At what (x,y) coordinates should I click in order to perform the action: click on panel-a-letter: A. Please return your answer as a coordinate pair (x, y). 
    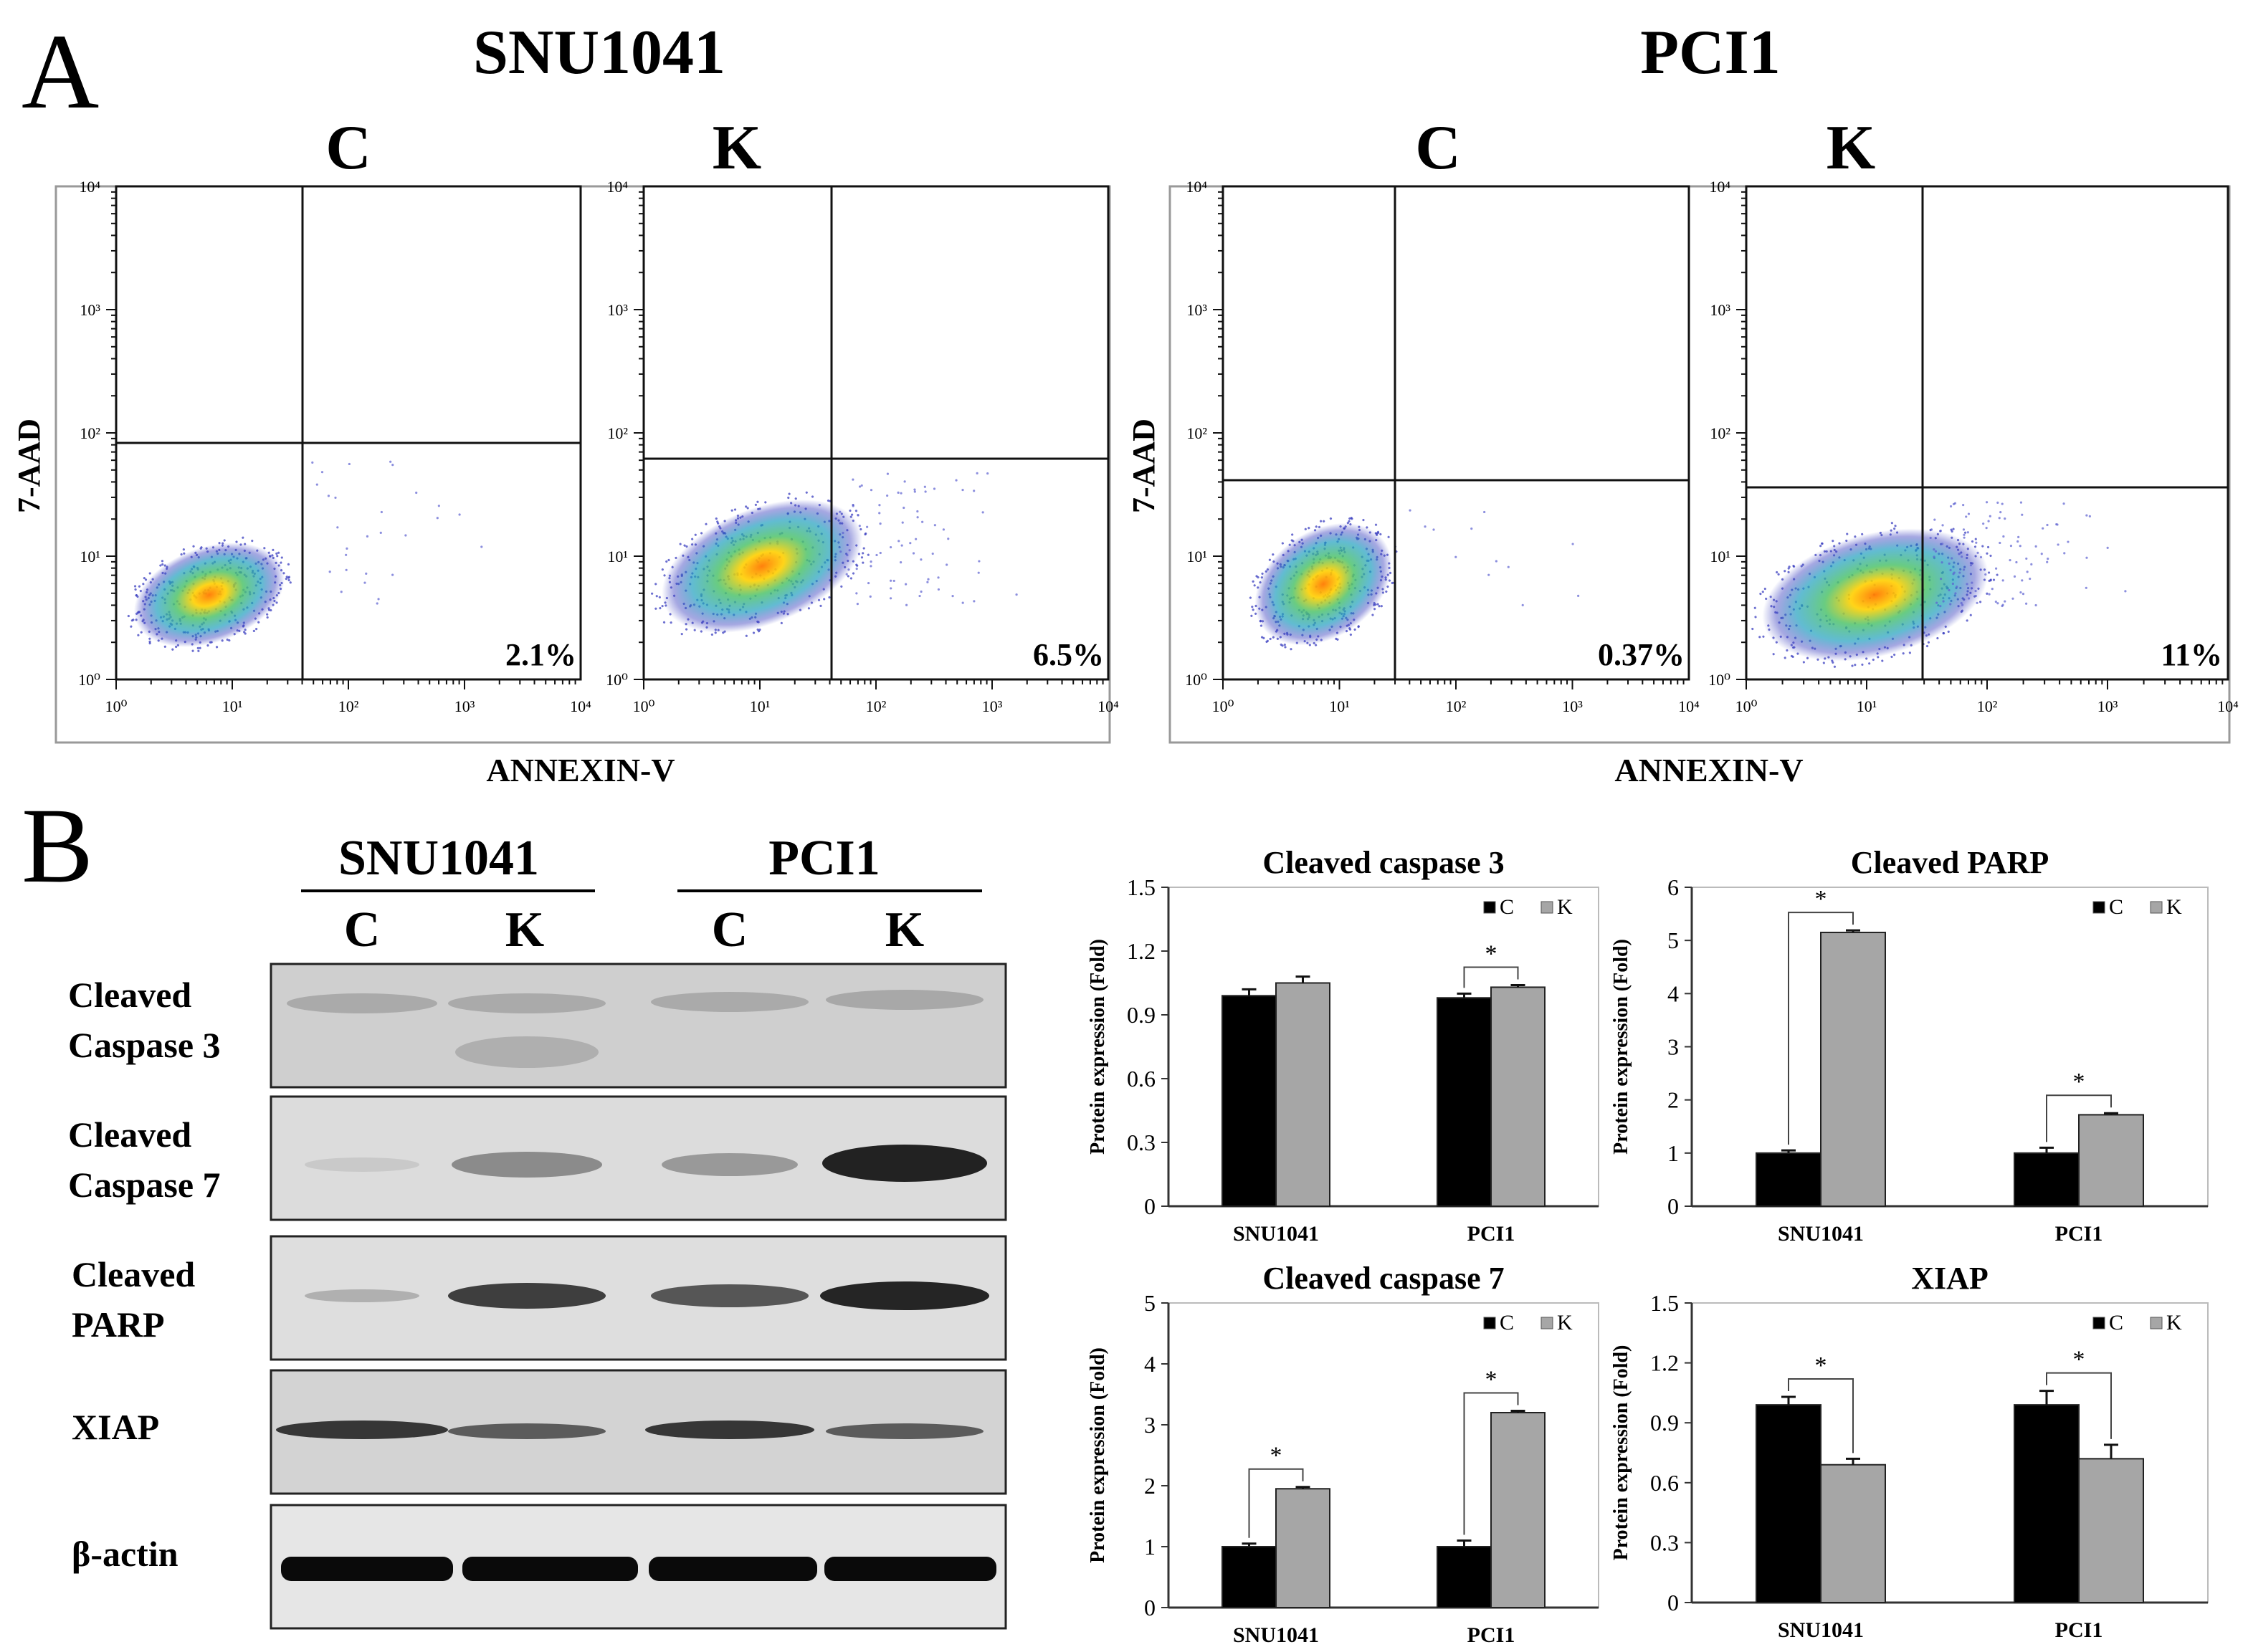
    Looking at the image, I should click on (61, 71).